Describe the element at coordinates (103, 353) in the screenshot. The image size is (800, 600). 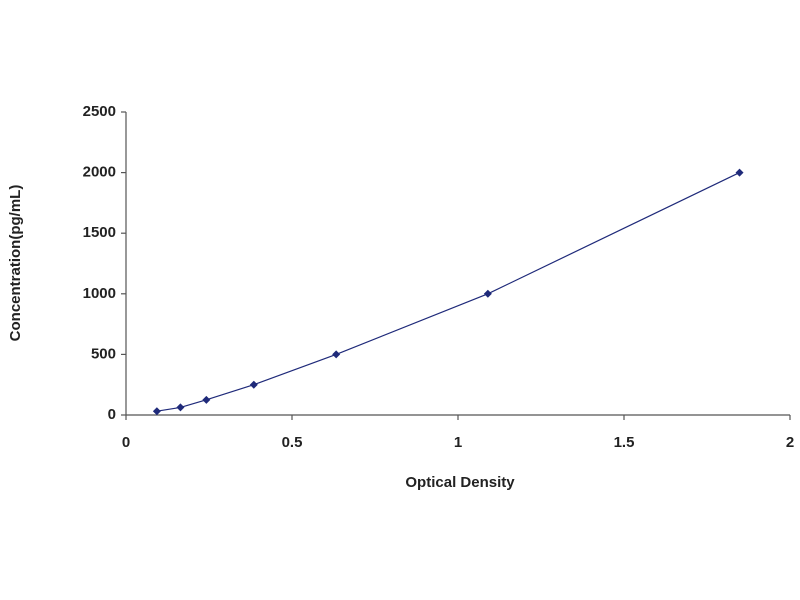
I see `y-tick-label: 500` at that location.